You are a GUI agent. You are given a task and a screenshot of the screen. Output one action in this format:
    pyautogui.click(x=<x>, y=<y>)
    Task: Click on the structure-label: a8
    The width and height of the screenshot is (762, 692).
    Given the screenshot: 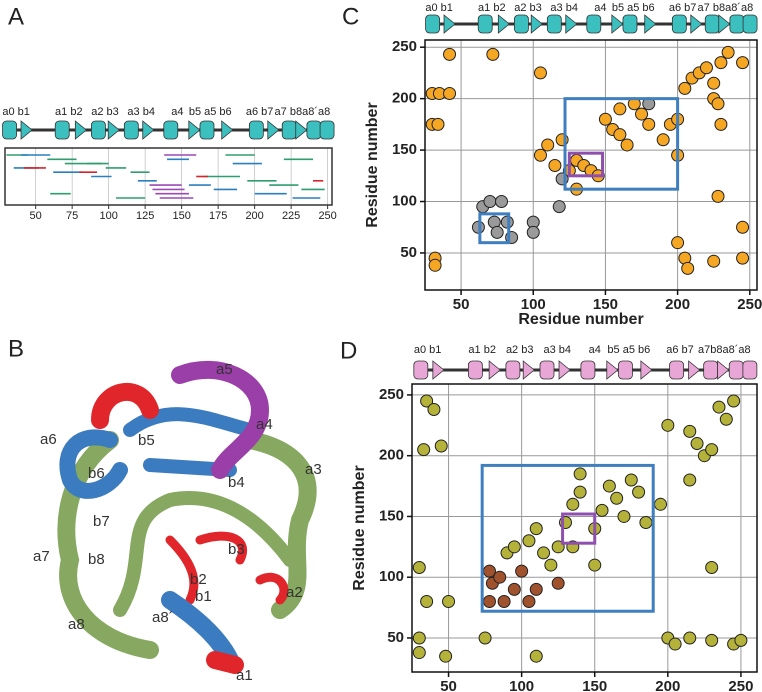 What is the action you would take?
    pyautogui.click(x=76, y=624)
    